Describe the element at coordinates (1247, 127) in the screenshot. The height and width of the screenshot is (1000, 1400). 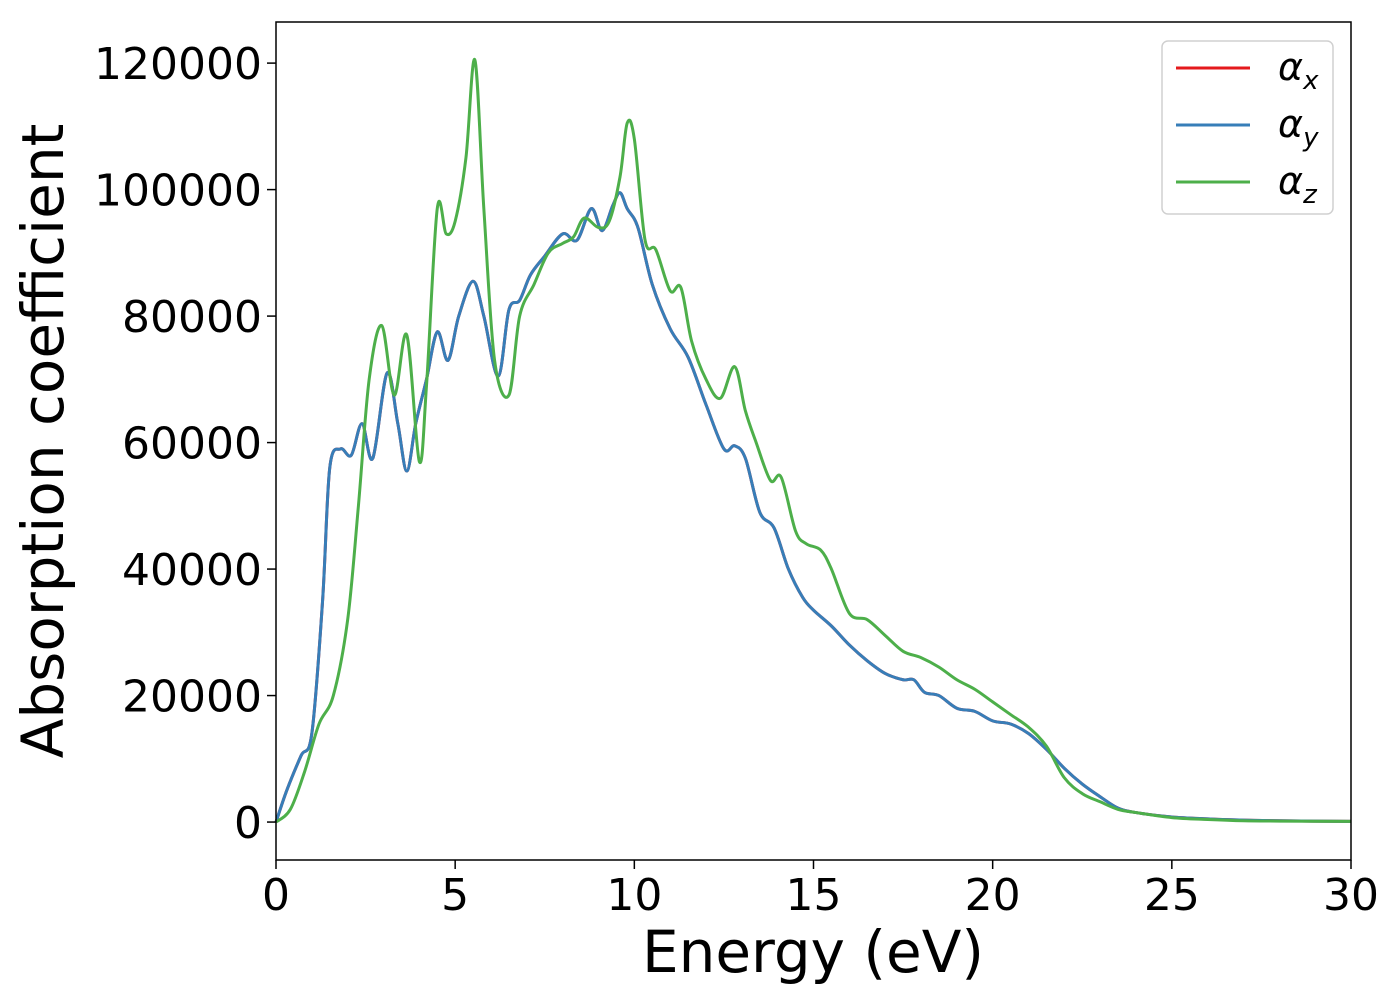
I see `legend-box` at that location.